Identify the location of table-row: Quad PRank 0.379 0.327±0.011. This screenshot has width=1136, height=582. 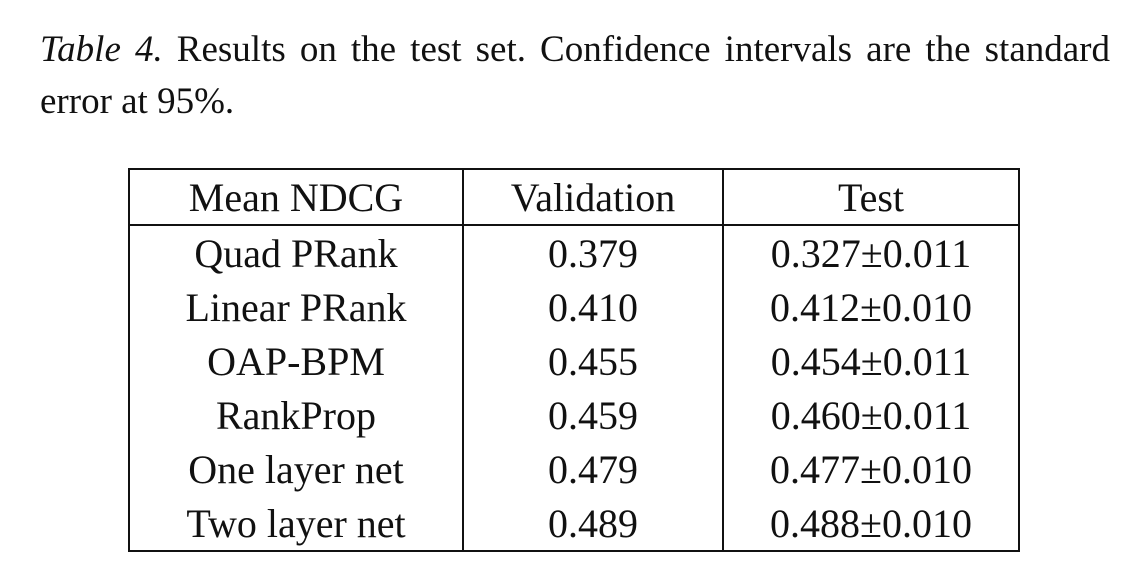
(574, 252).